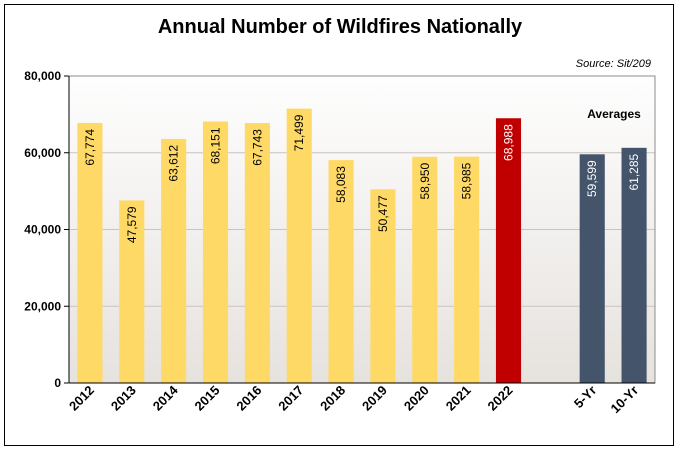  Describe the element at coordinates (90, 147) in the screenshot. I see `data-label: 67,774` at that location.